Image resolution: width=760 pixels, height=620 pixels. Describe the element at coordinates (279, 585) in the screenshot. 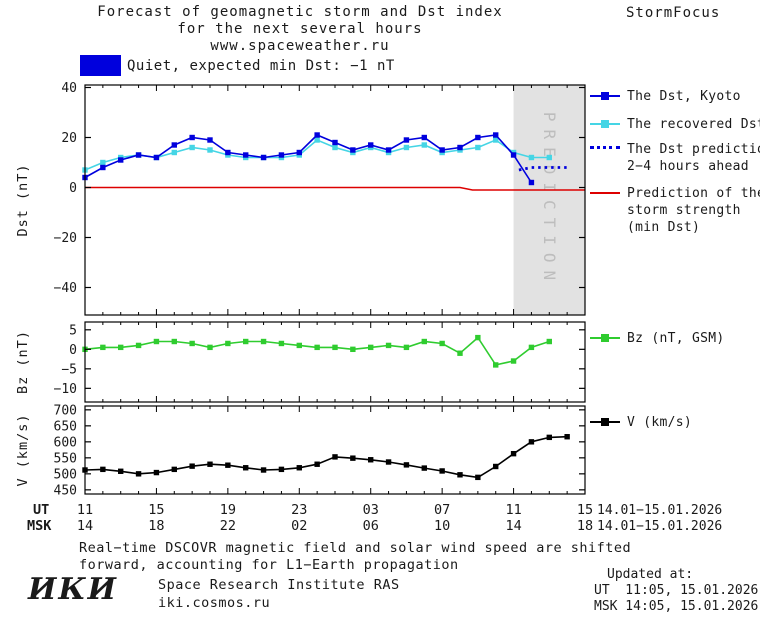

I see `institute-name: Space Research Institute RAS` at that location.